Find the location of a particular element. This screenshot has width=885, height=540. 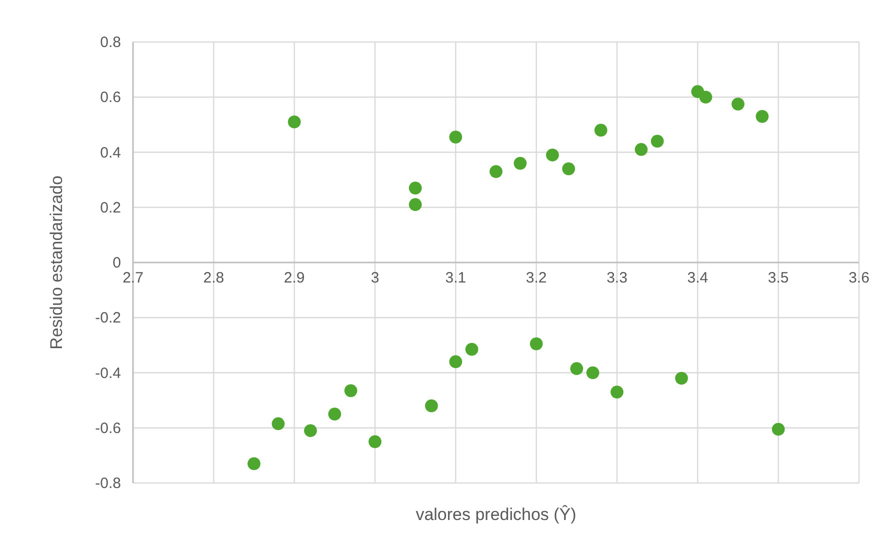

y-tick-label: -0.4 is located at coordinates (108, 373).